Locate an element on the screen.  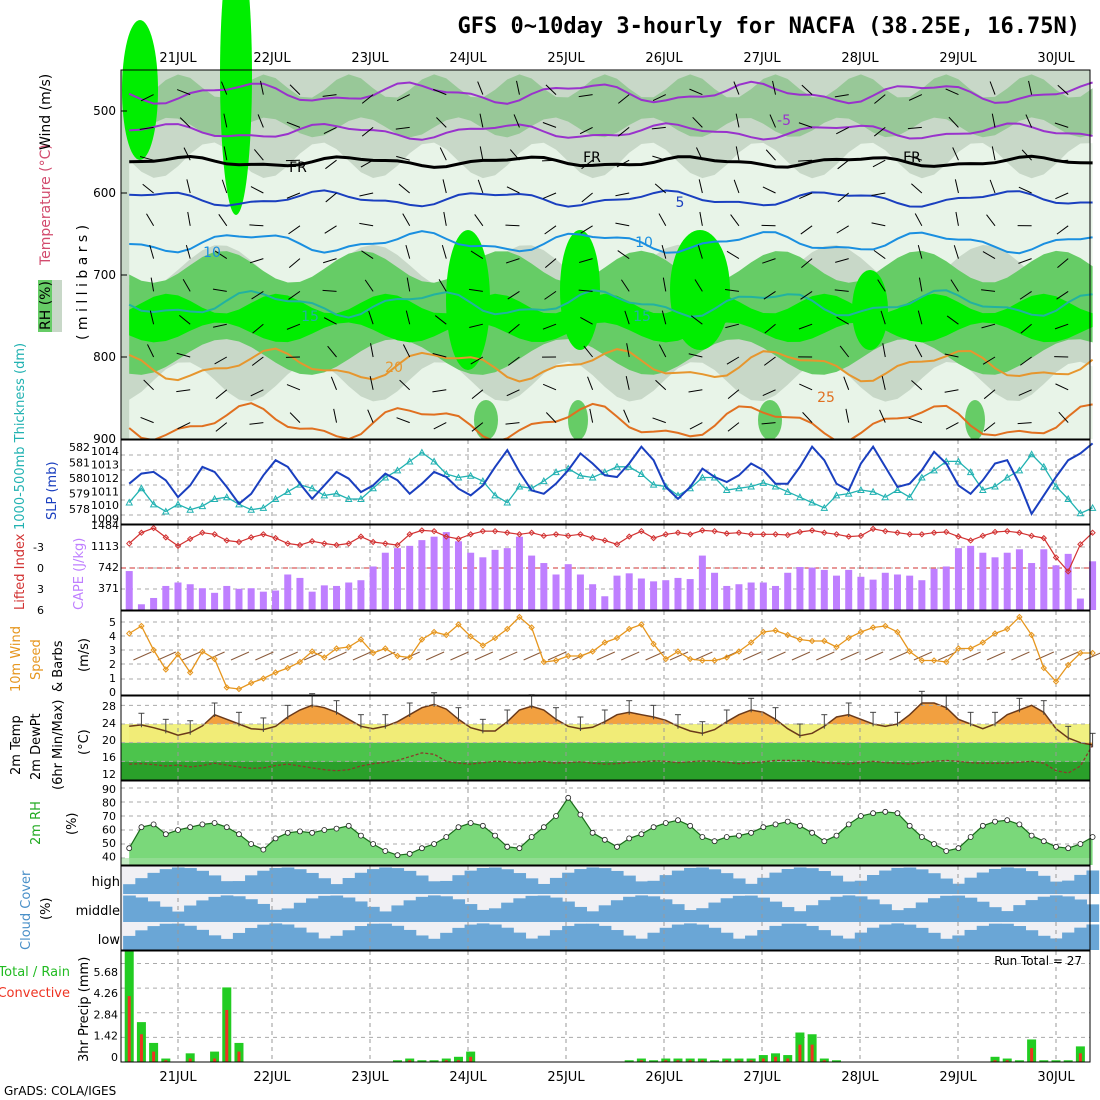
temp-y-tick: 24 is located at coordinates (109, 723).